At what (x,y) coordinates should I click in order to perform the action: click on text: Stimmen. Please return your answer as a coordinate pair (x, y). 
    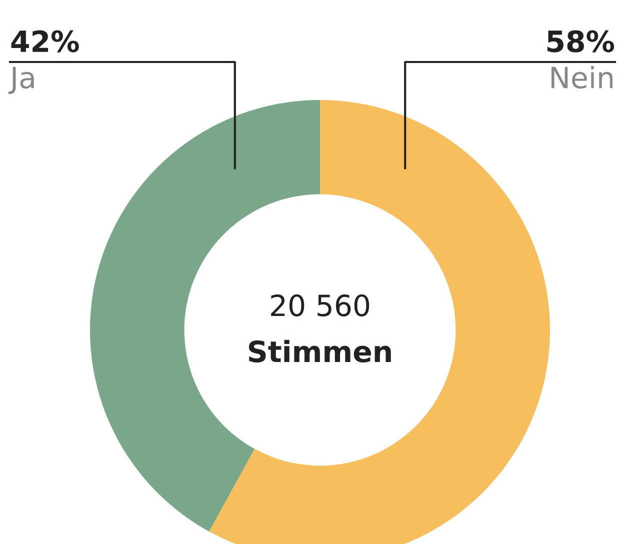
    Looking at the image, I should click on (319, 351).